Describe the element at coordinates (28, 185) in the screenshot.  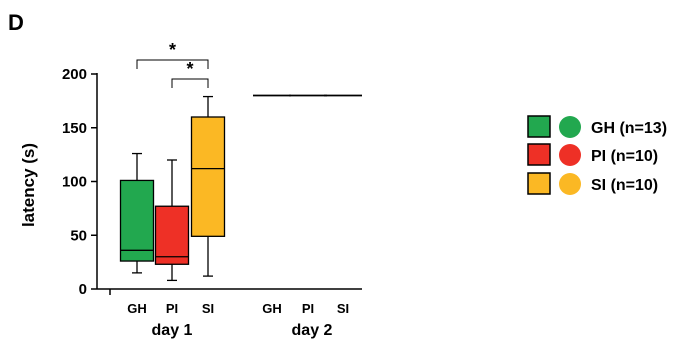
I see `y-axis-label: latency (s)` at that location.